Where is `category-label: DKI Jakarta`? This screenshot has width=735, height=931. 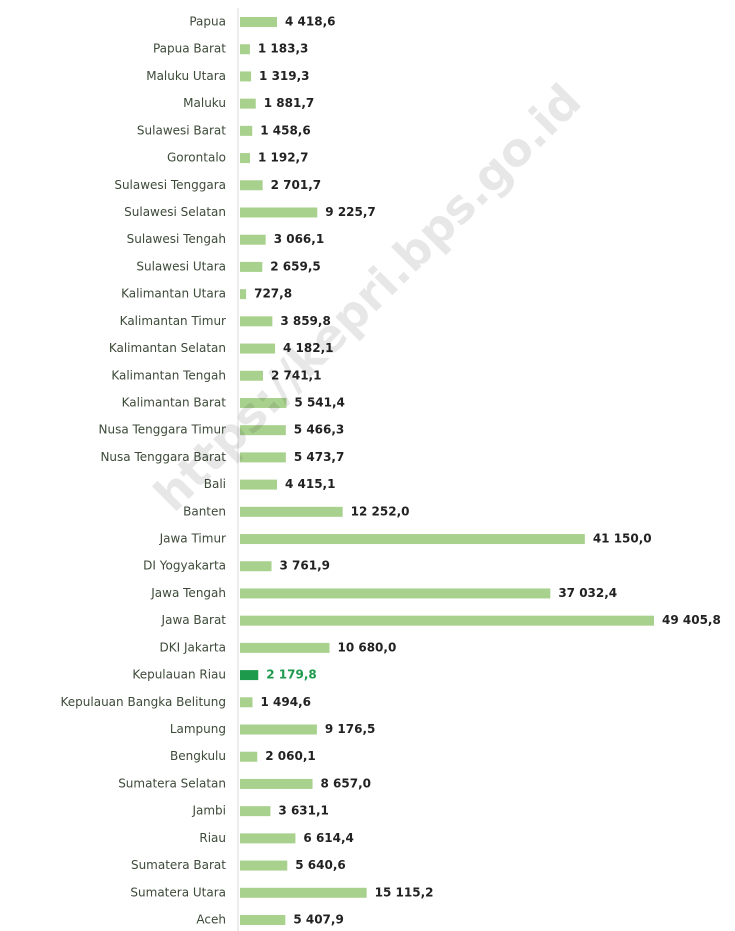
category-label: DKI Jakarta is located at coordinates (193, 647).